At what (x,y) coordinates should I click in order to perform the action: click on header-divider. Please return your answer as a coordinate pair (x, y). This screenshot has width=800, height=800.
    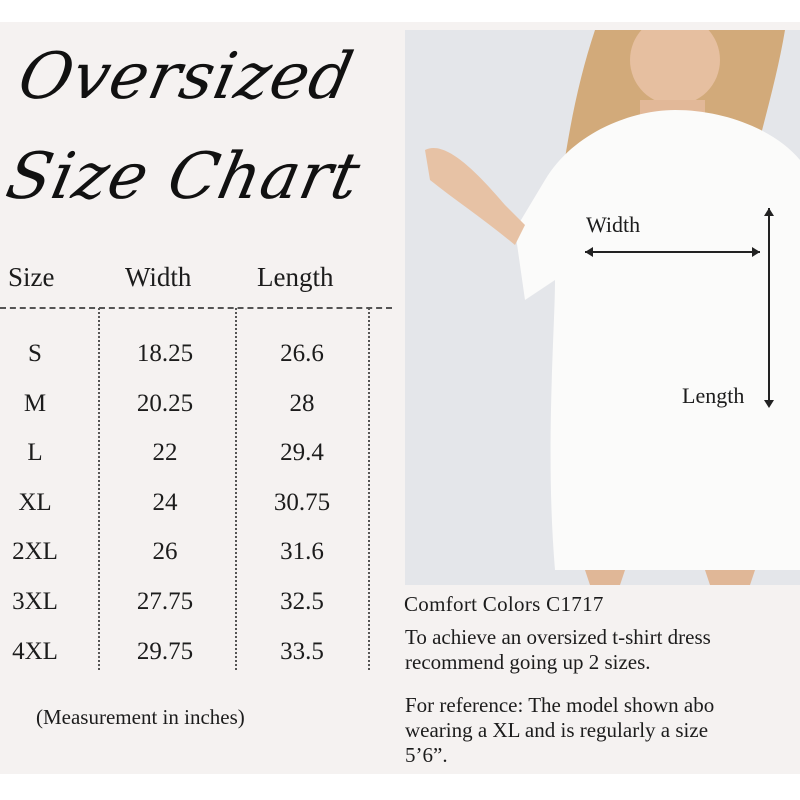
    Looking at the image, I should click on (196, 308).